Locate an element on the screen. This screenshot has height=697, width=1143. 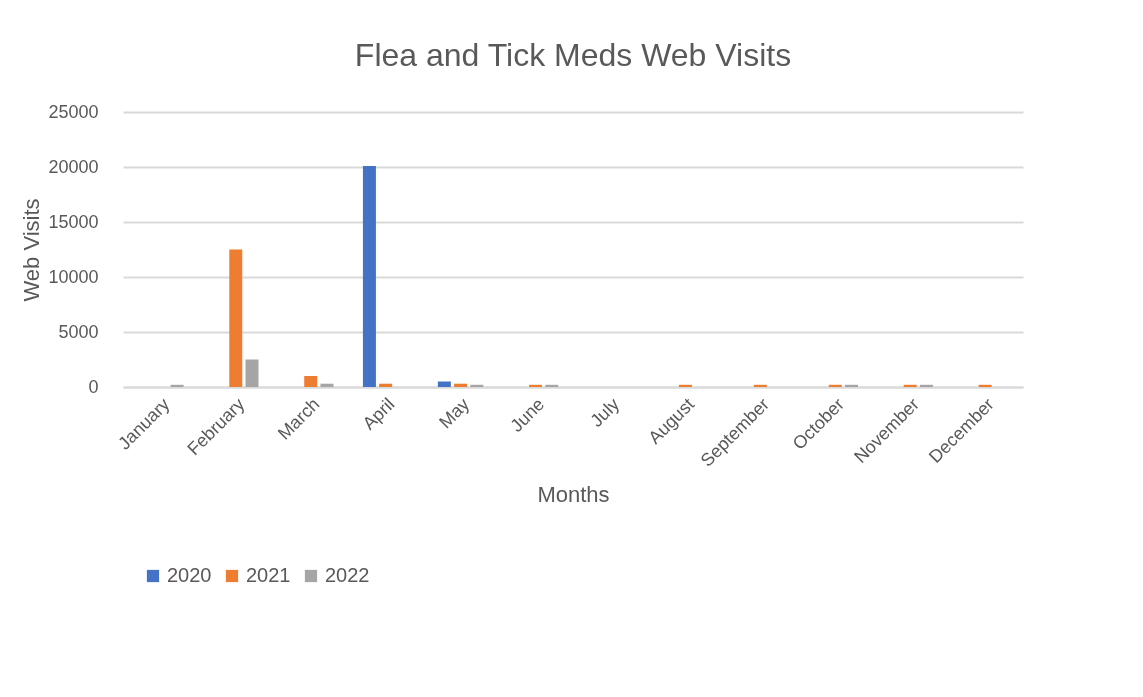
y-axis-title: Web Visits is located at coordinates (32, 250).